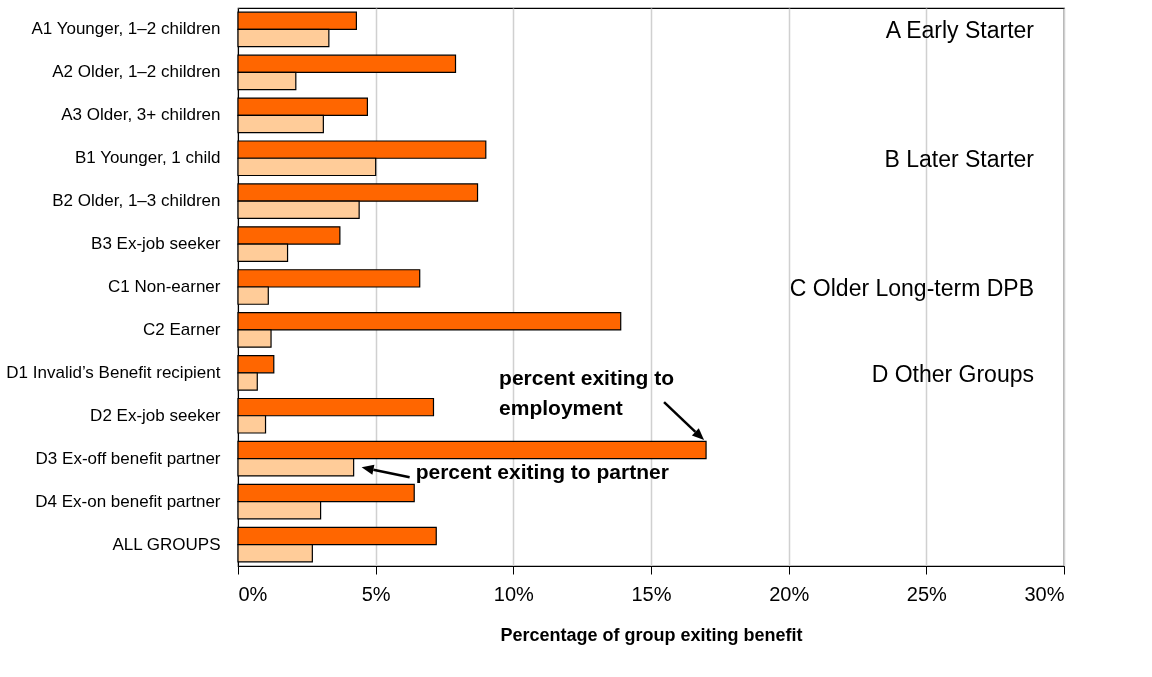 The height and width of the screenshot is (677, 1152). I want to click on x-tick-label: 5%, so click(376, 593).